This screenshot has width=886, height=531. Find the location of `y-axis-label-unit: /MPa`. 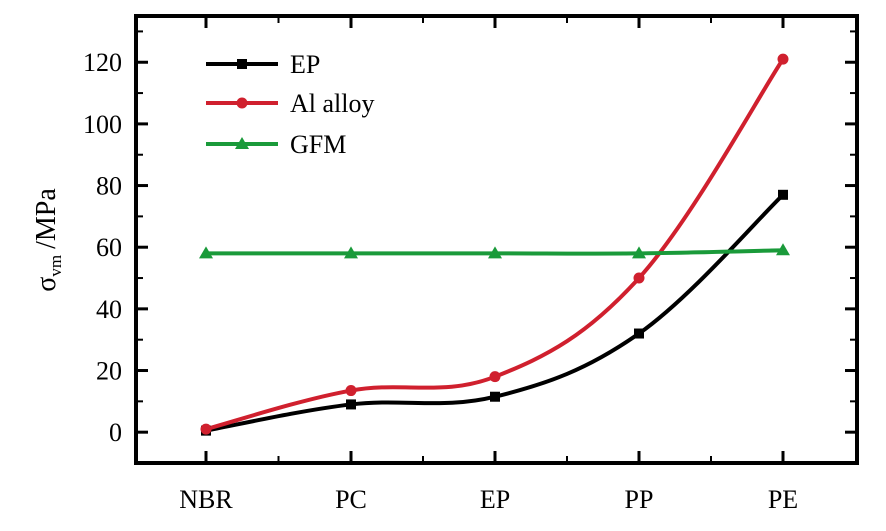

y-axis-label-unit: /MPa is located at coordinates (46, 218).